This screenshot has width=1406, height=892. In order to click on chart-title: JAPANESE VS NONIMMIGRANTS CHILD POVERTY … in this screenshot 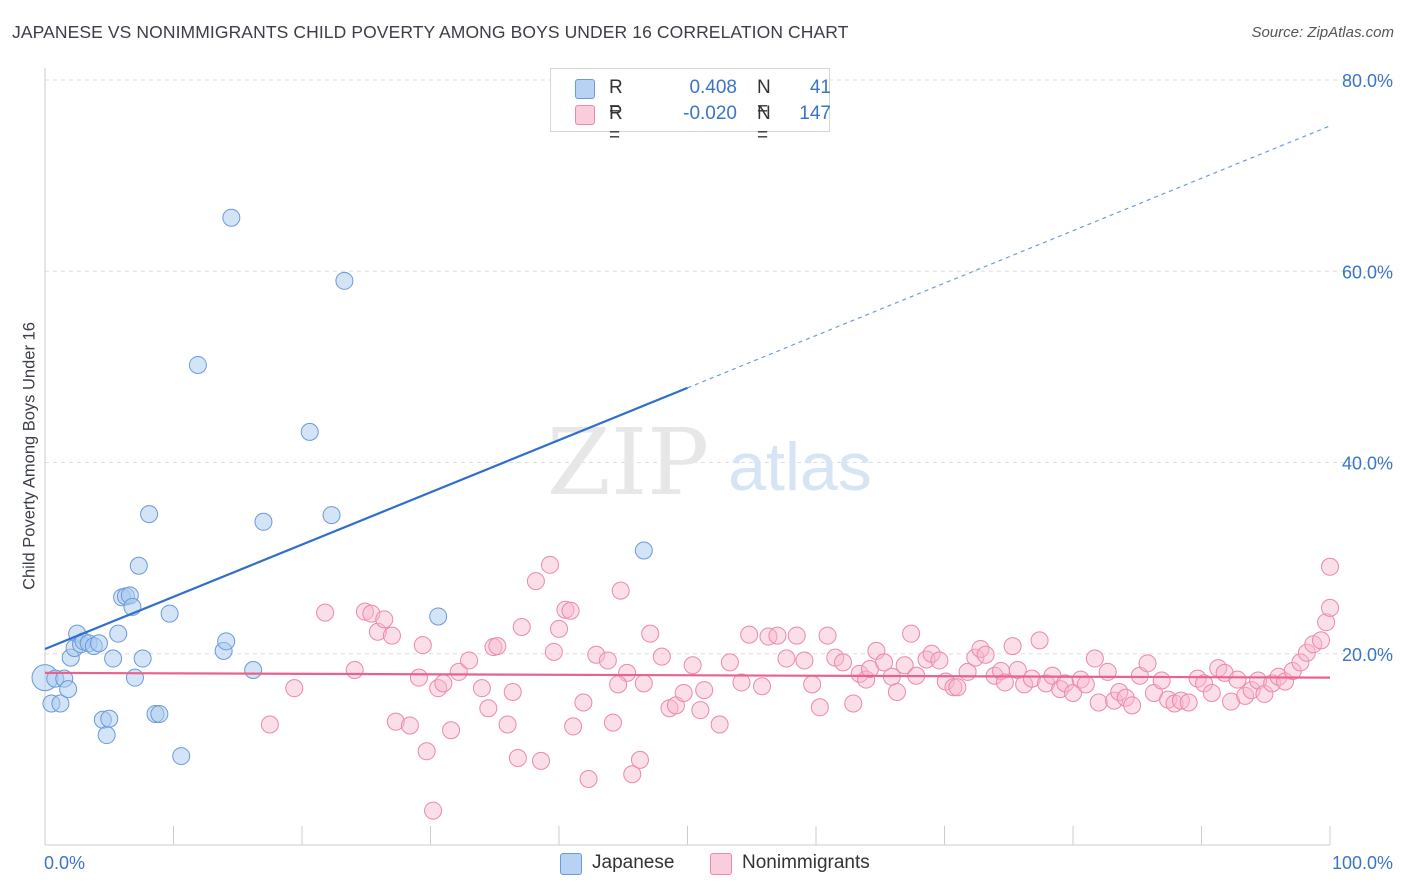, I will do `click(430, 32)`.